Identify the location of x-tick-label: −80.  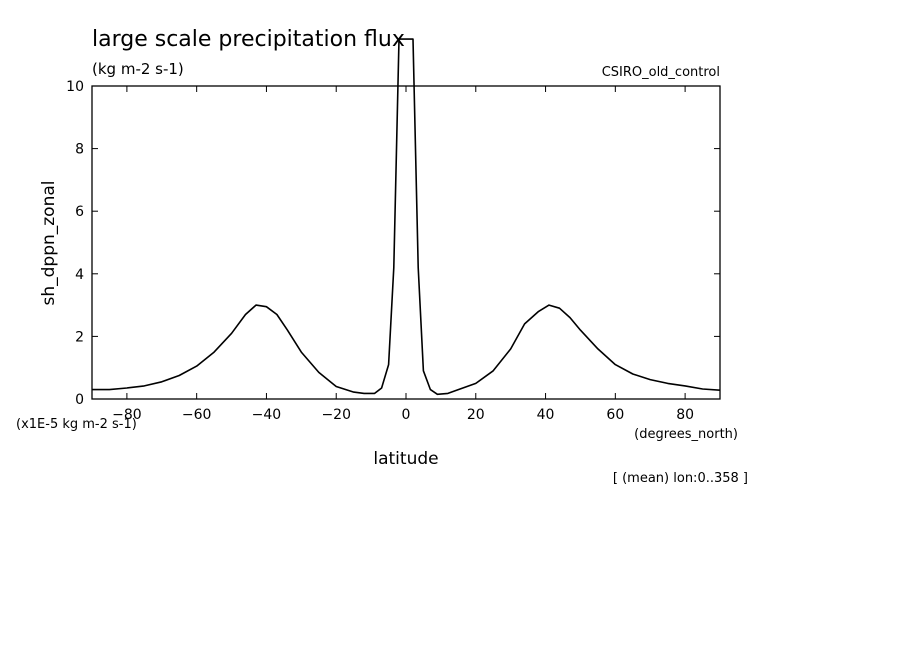
(127, 415).